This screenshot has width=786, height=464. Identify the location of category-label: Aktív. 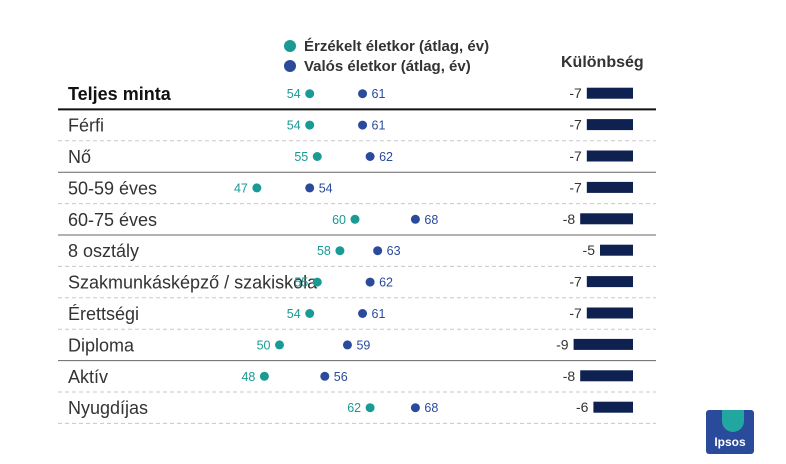
(88, 377).